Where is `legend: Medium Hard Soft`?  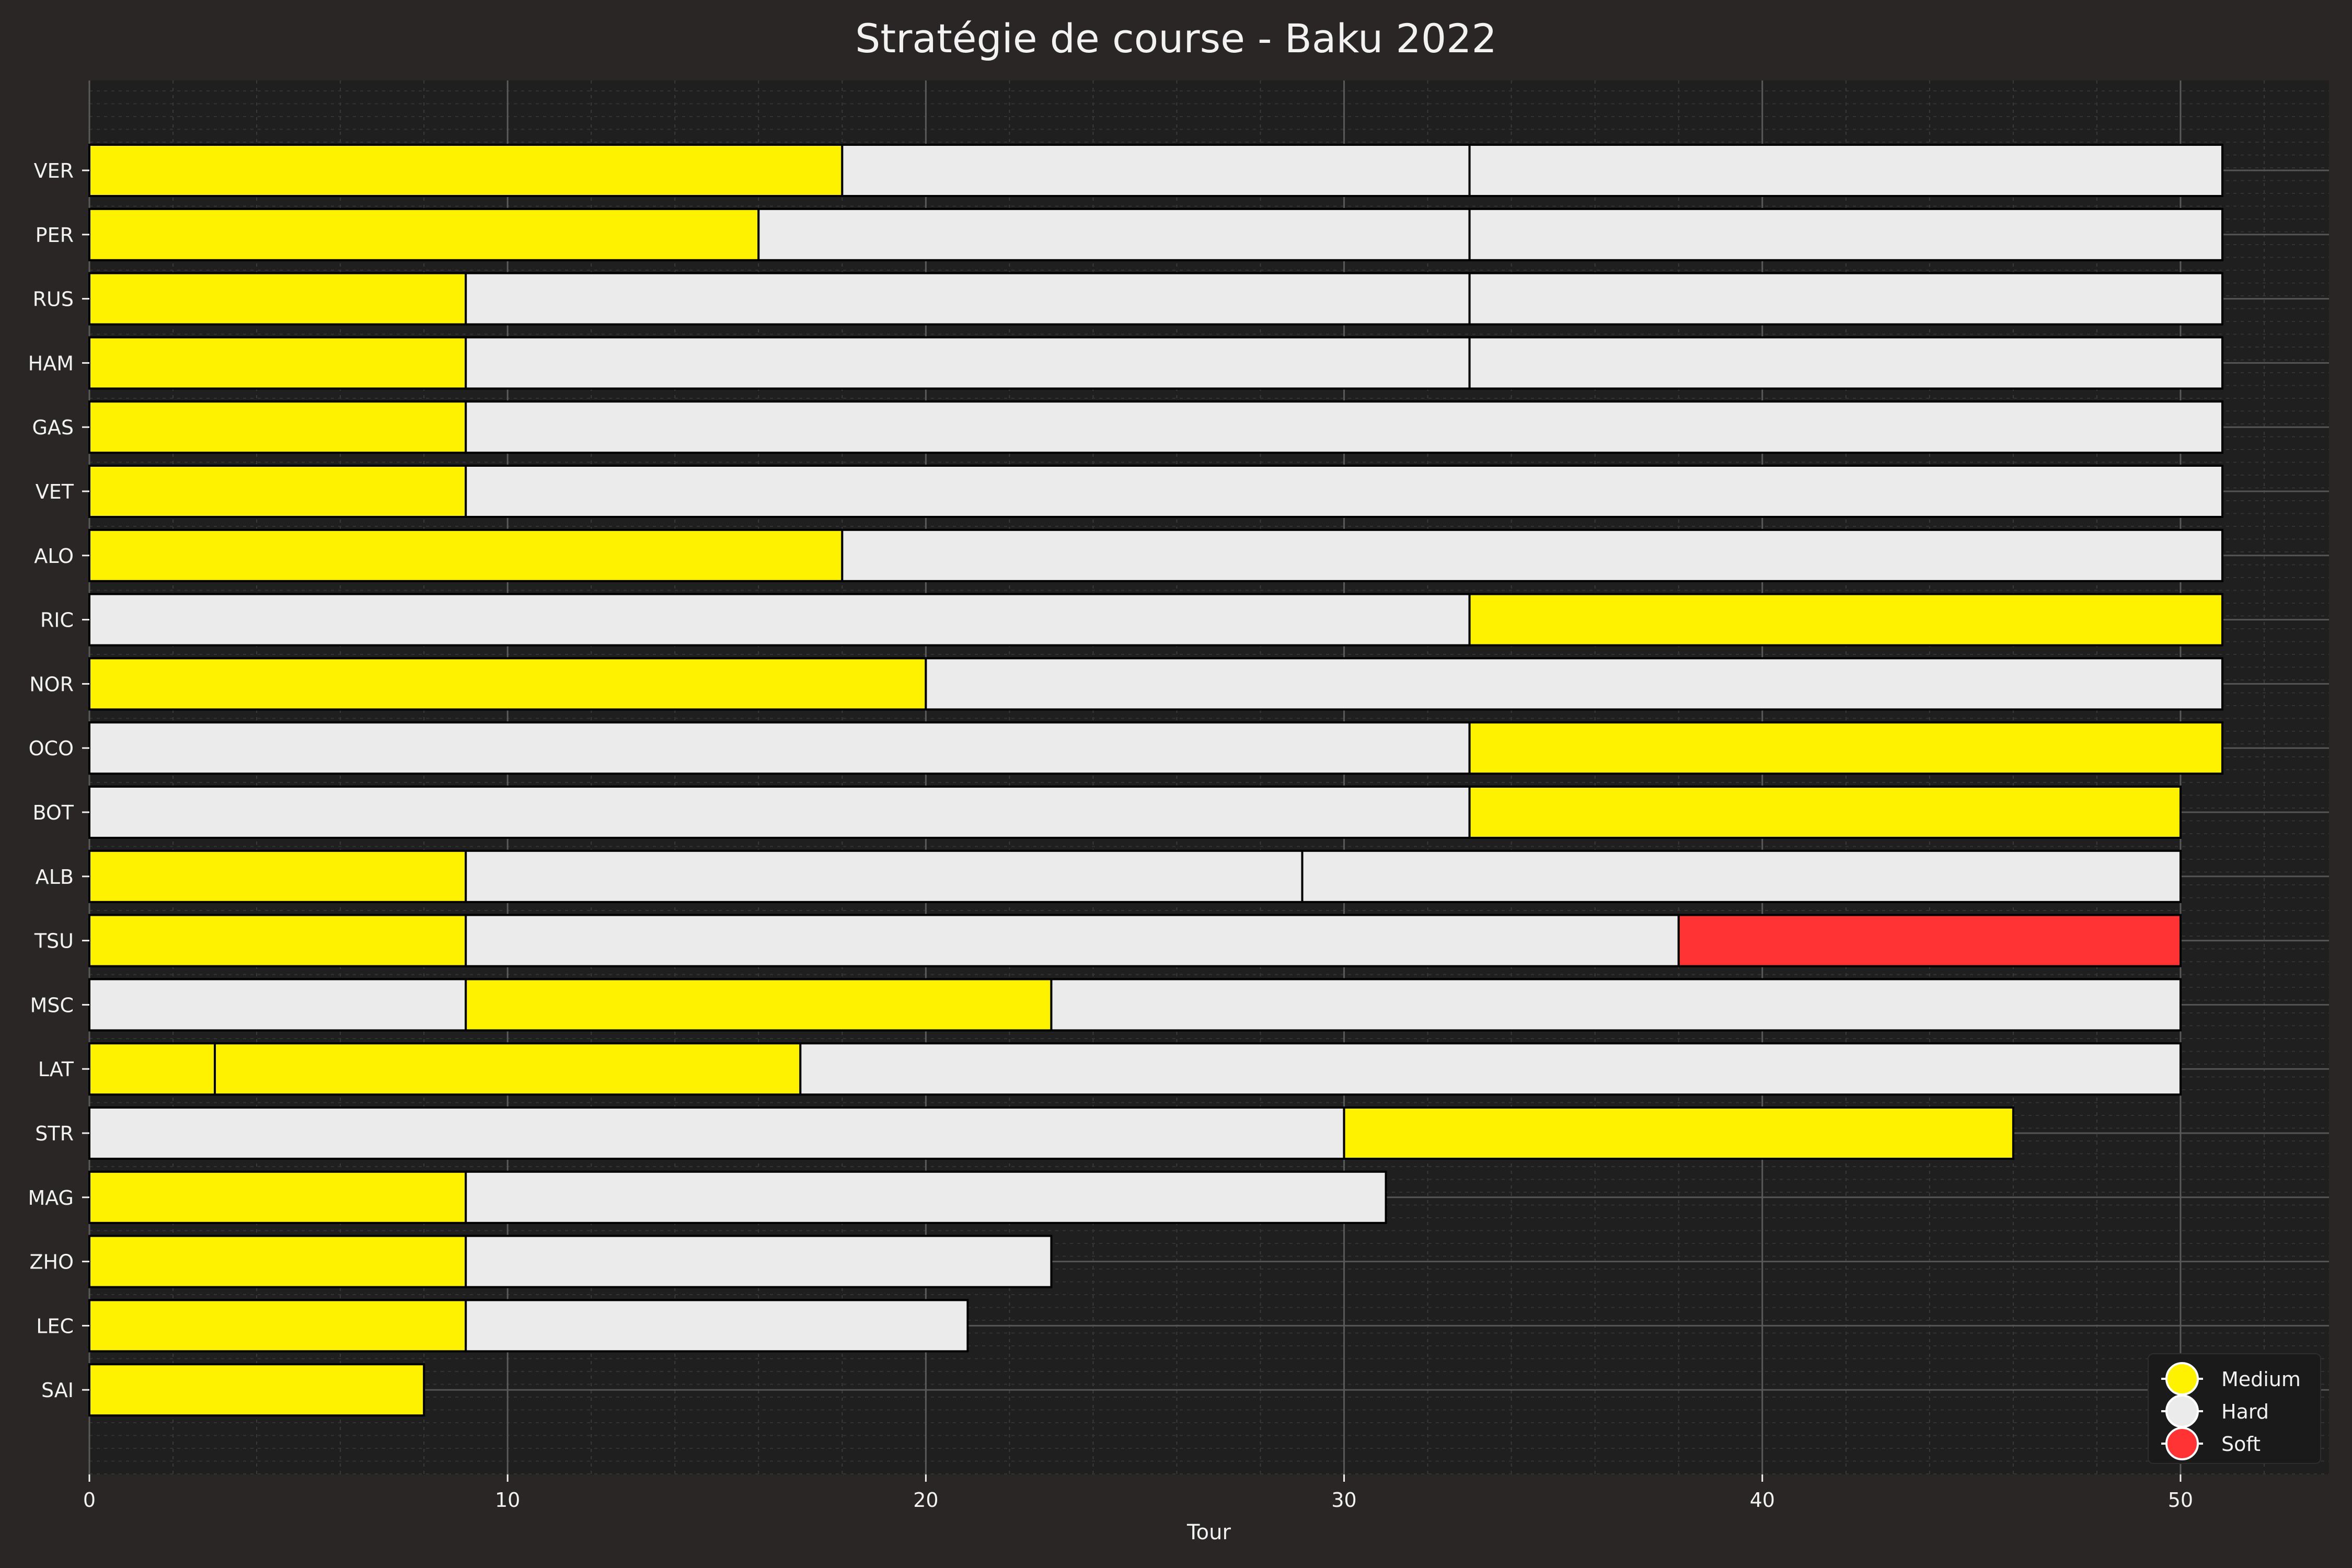 legend: Medium Hard Soft is located at coordinates (2234, 1408).